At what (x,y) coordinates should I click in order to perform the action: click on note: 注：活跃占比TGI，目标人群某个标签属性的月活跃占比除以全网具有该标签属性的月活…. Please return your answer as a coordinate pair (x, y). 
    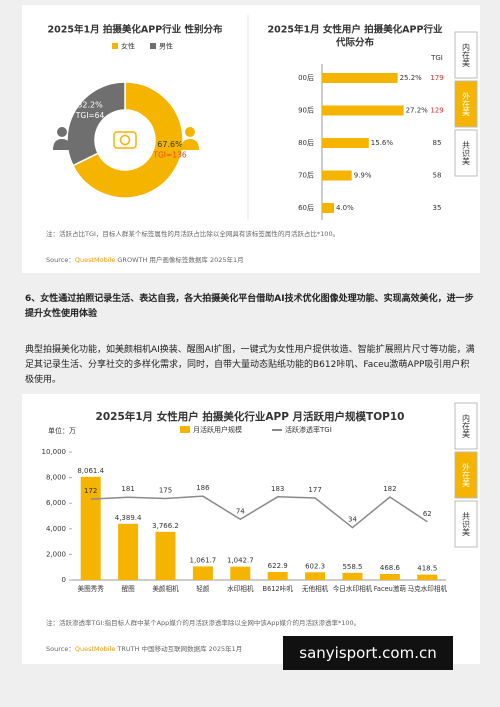
    Looking at the image, I should click on (193, 234).